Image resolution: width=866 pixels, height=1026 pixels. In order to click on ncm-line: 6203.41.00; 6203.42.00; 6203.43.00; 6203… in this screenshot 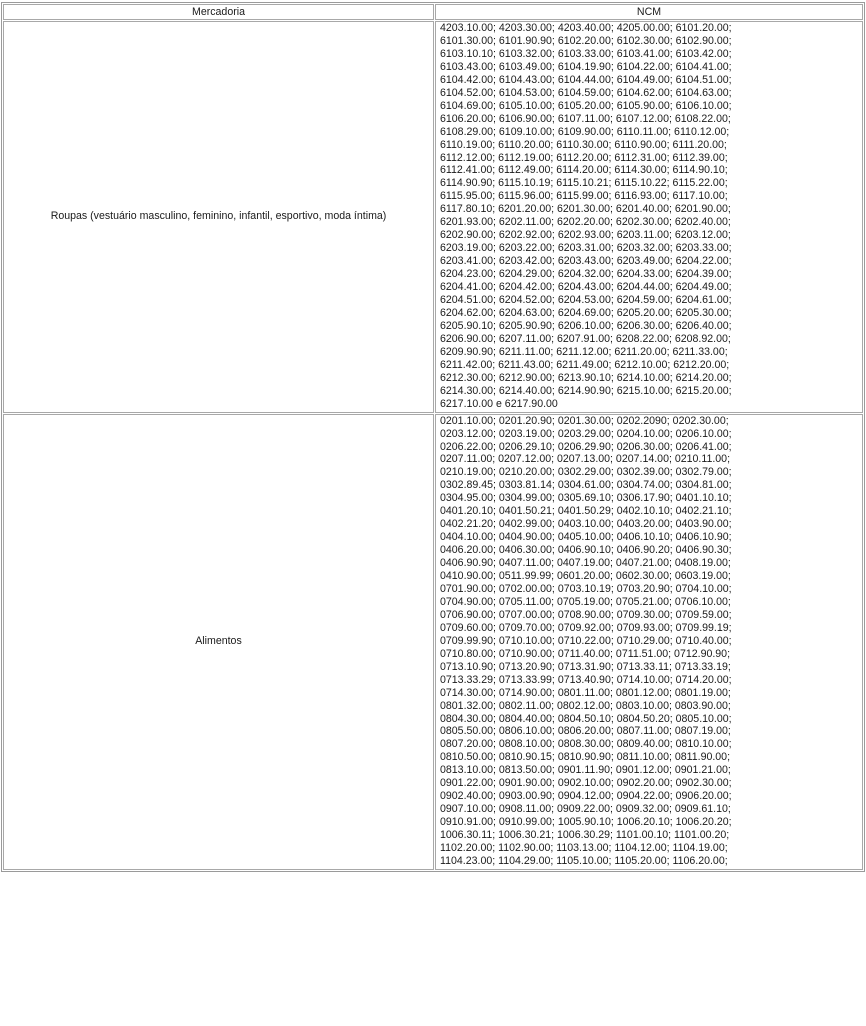, I will do `click(586, 261)`.